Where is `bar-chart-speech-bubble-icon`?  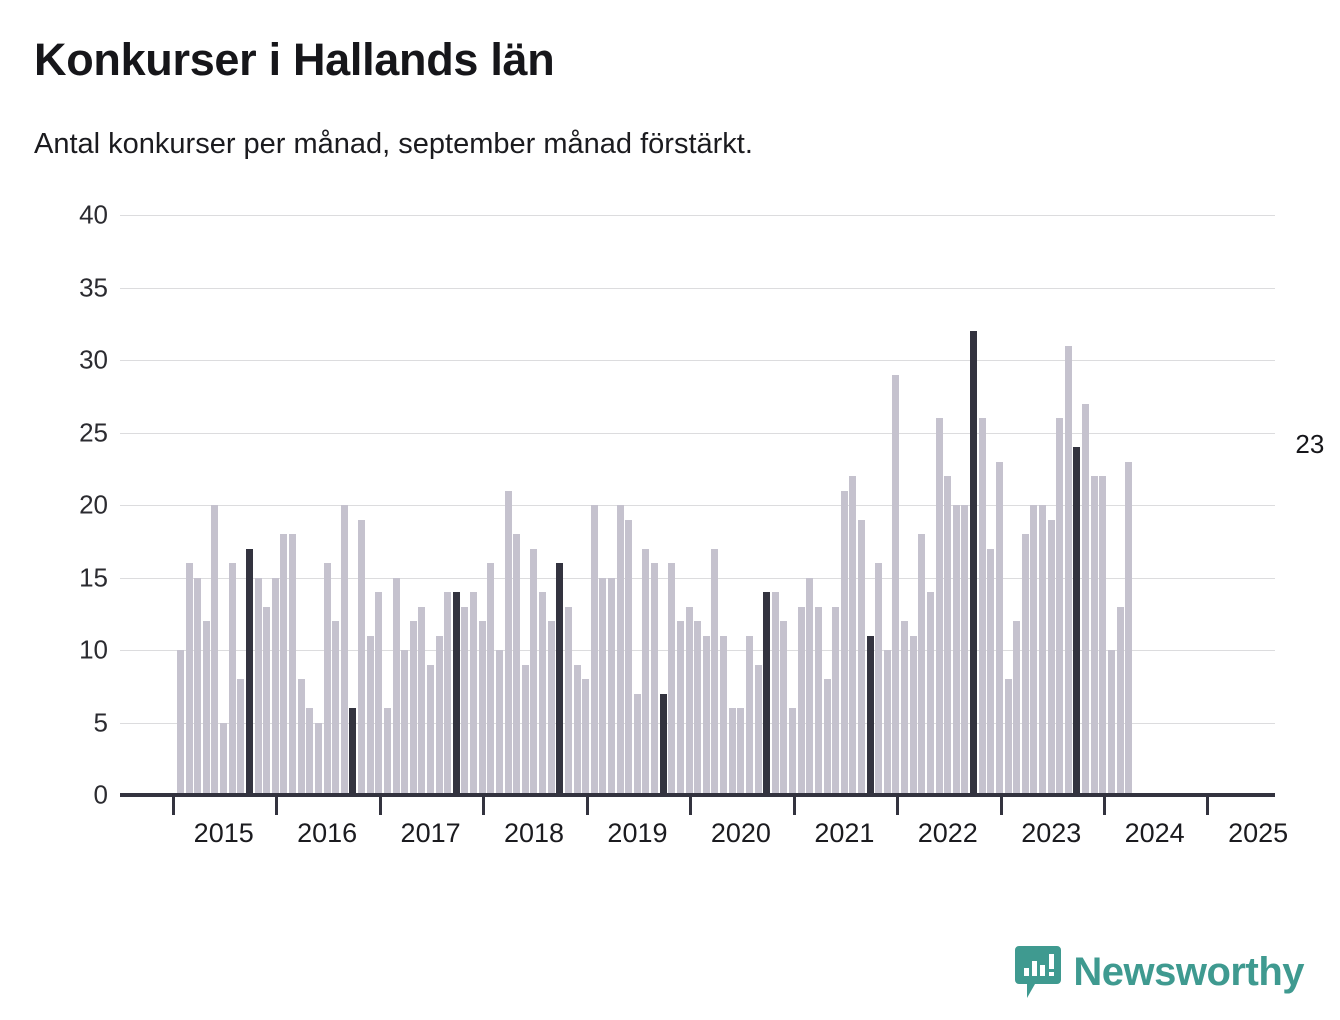
bar-chart-speech-bubble-icon is located at coordinates (1038, 972).